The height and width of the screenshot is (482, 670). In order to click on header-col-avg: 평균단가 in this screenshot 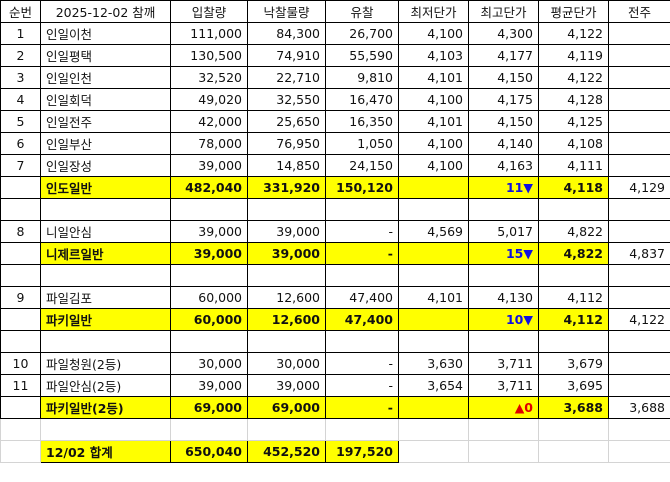, I will do `click(573, 11)`.